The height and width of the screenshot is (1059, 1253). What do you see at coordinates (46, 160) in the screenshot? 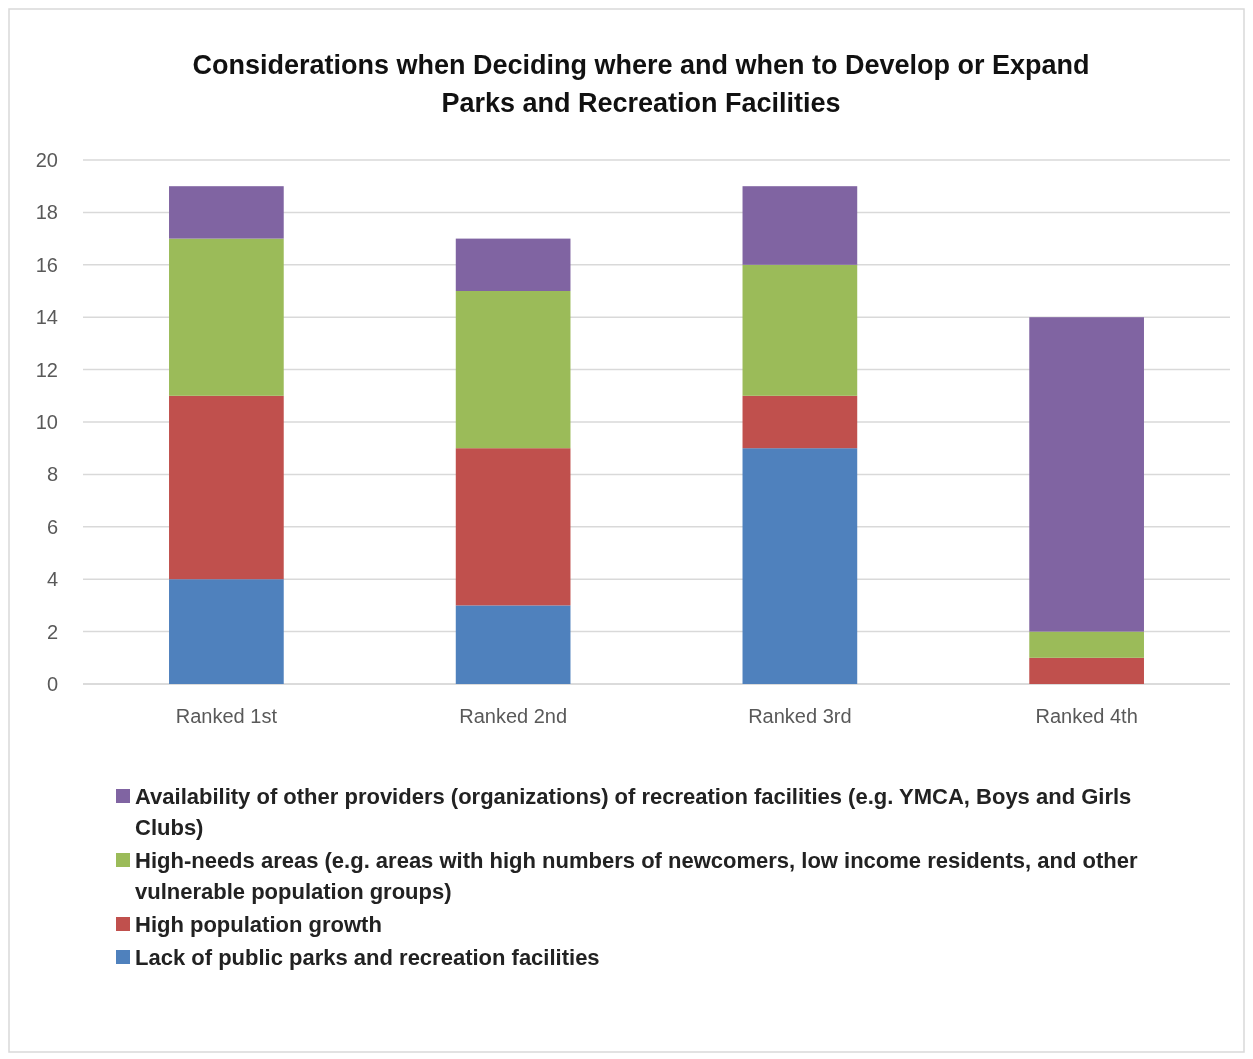
I see `y-tick-label: 20` at bounding box center [46, 160].